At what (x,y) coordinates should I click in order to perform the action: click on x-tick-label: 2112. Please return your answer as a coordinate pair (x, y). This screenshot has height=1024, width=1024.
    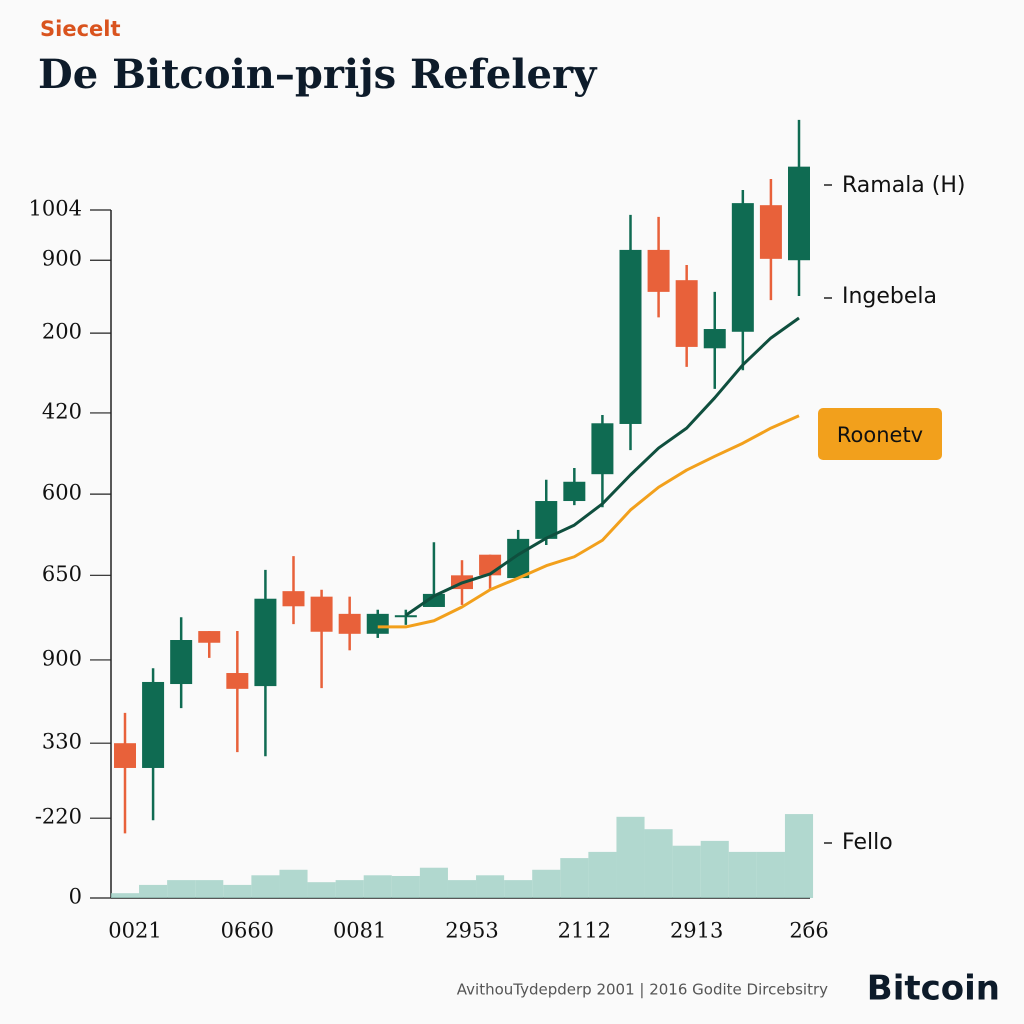
    Looking at the image, I should click on (584, 931).